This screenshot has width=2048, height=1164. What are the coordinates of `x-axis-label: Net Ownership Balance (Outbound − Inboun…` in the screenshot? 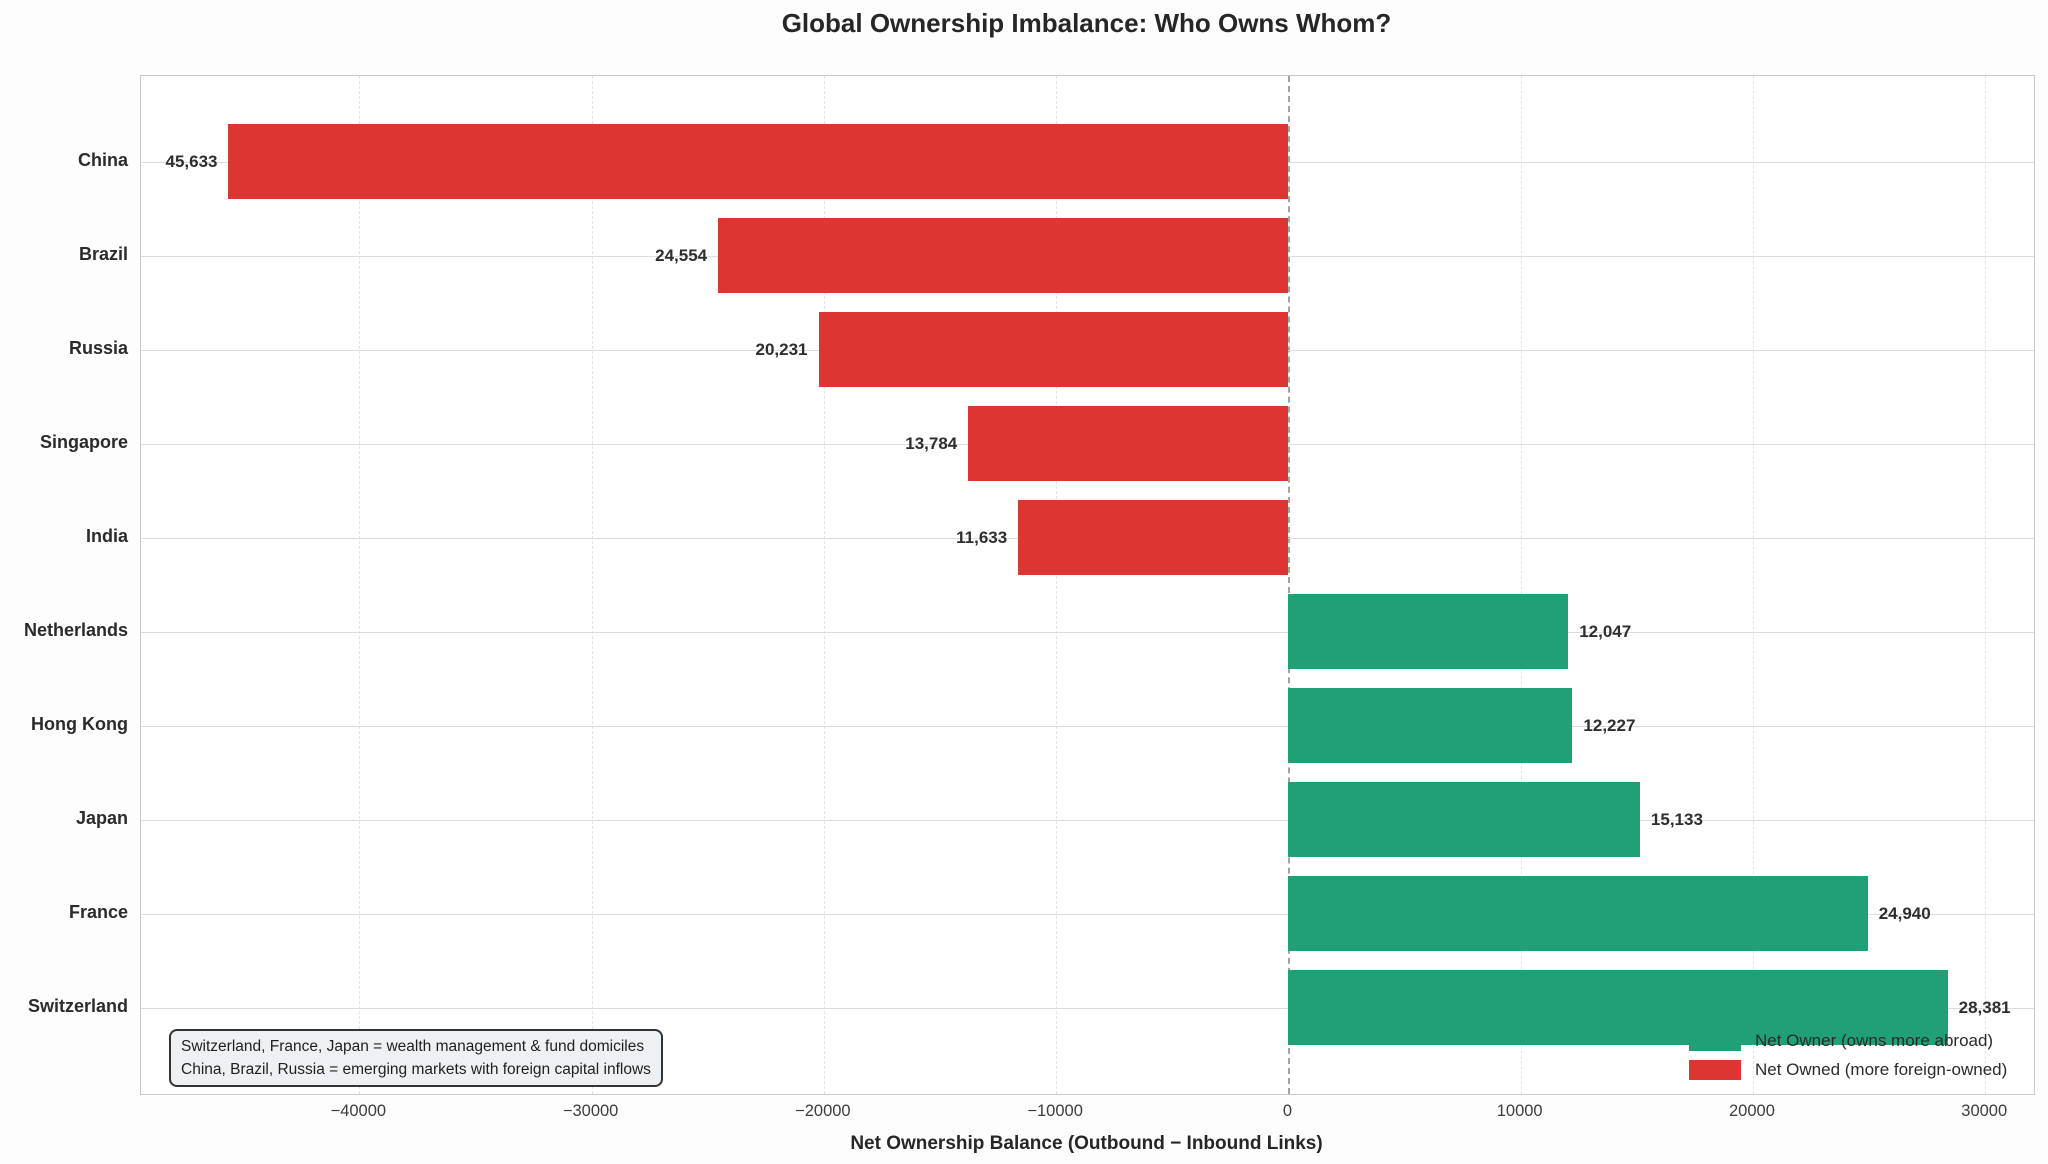 It's located at (1086, 1143).